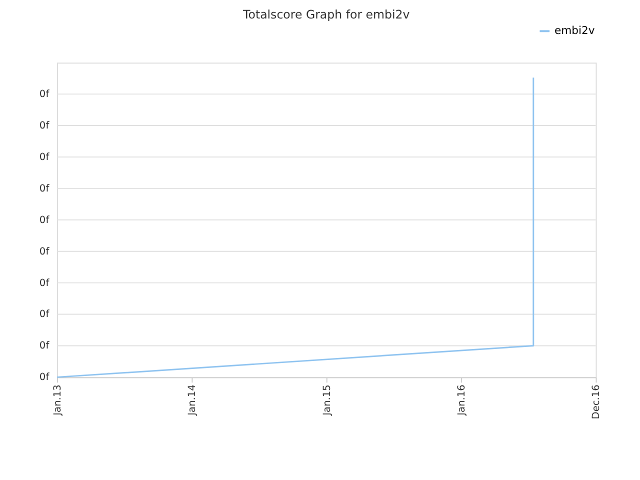 The width and height of the screenshot is (640, 480). I want to click on chart-title: Totalscore Graph for embi2v, so click(326, 14).